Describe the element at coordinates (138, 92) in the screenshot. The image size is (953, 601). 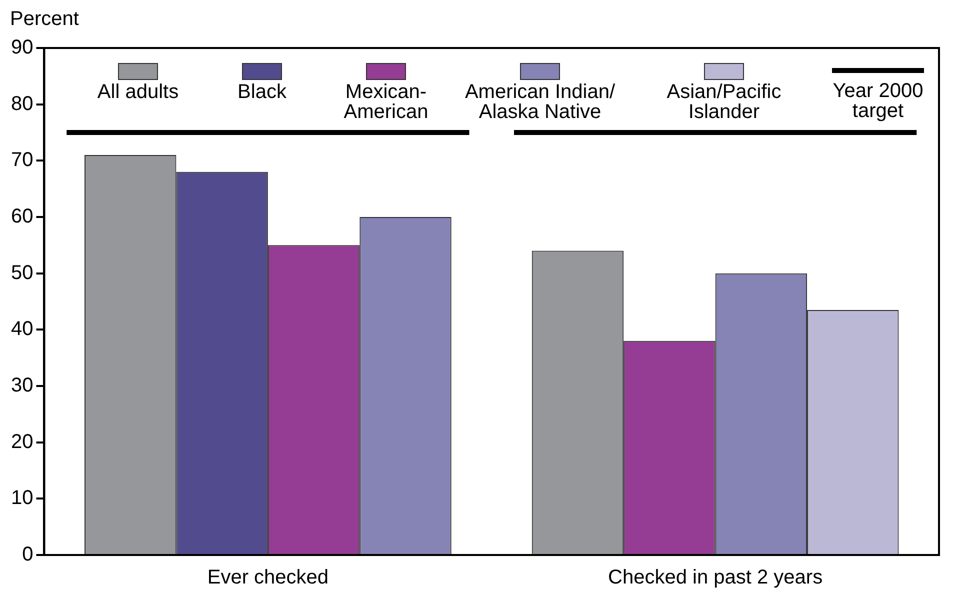
I see `legend-label: All adults` at that location.